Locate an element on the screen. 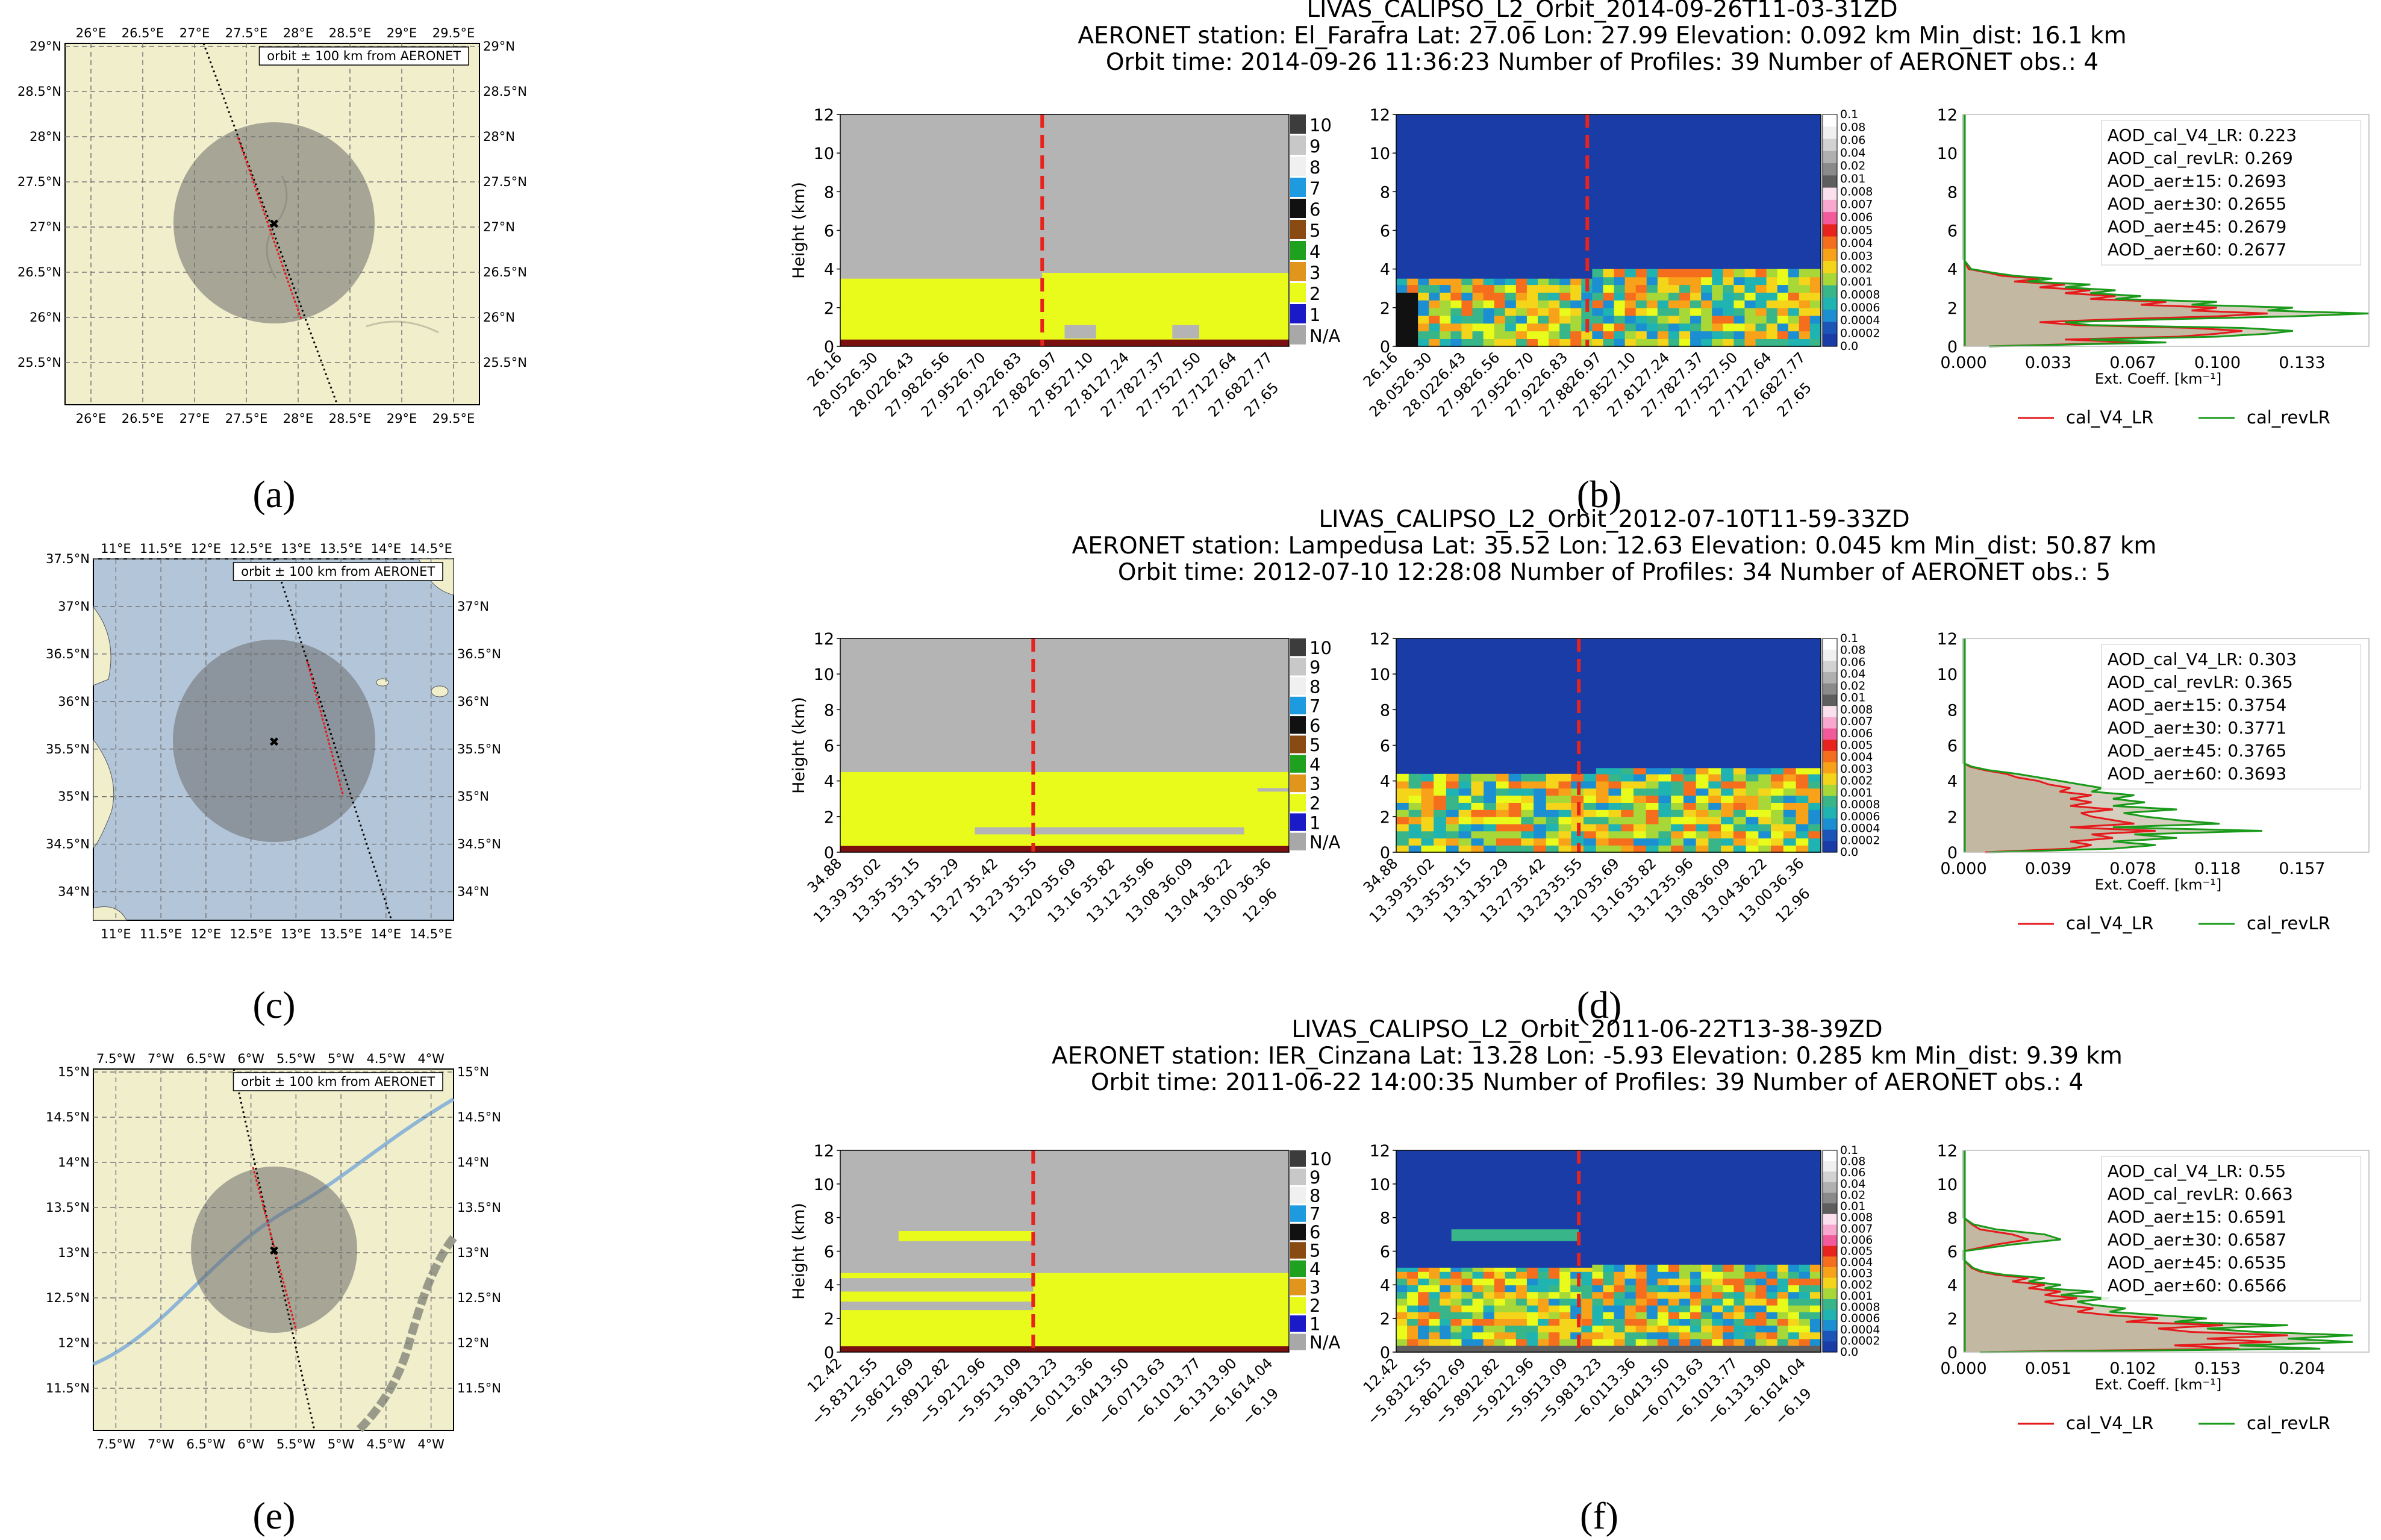  map-lon-tick-bottom: 26.5°E is located at coordinates (143, 418).